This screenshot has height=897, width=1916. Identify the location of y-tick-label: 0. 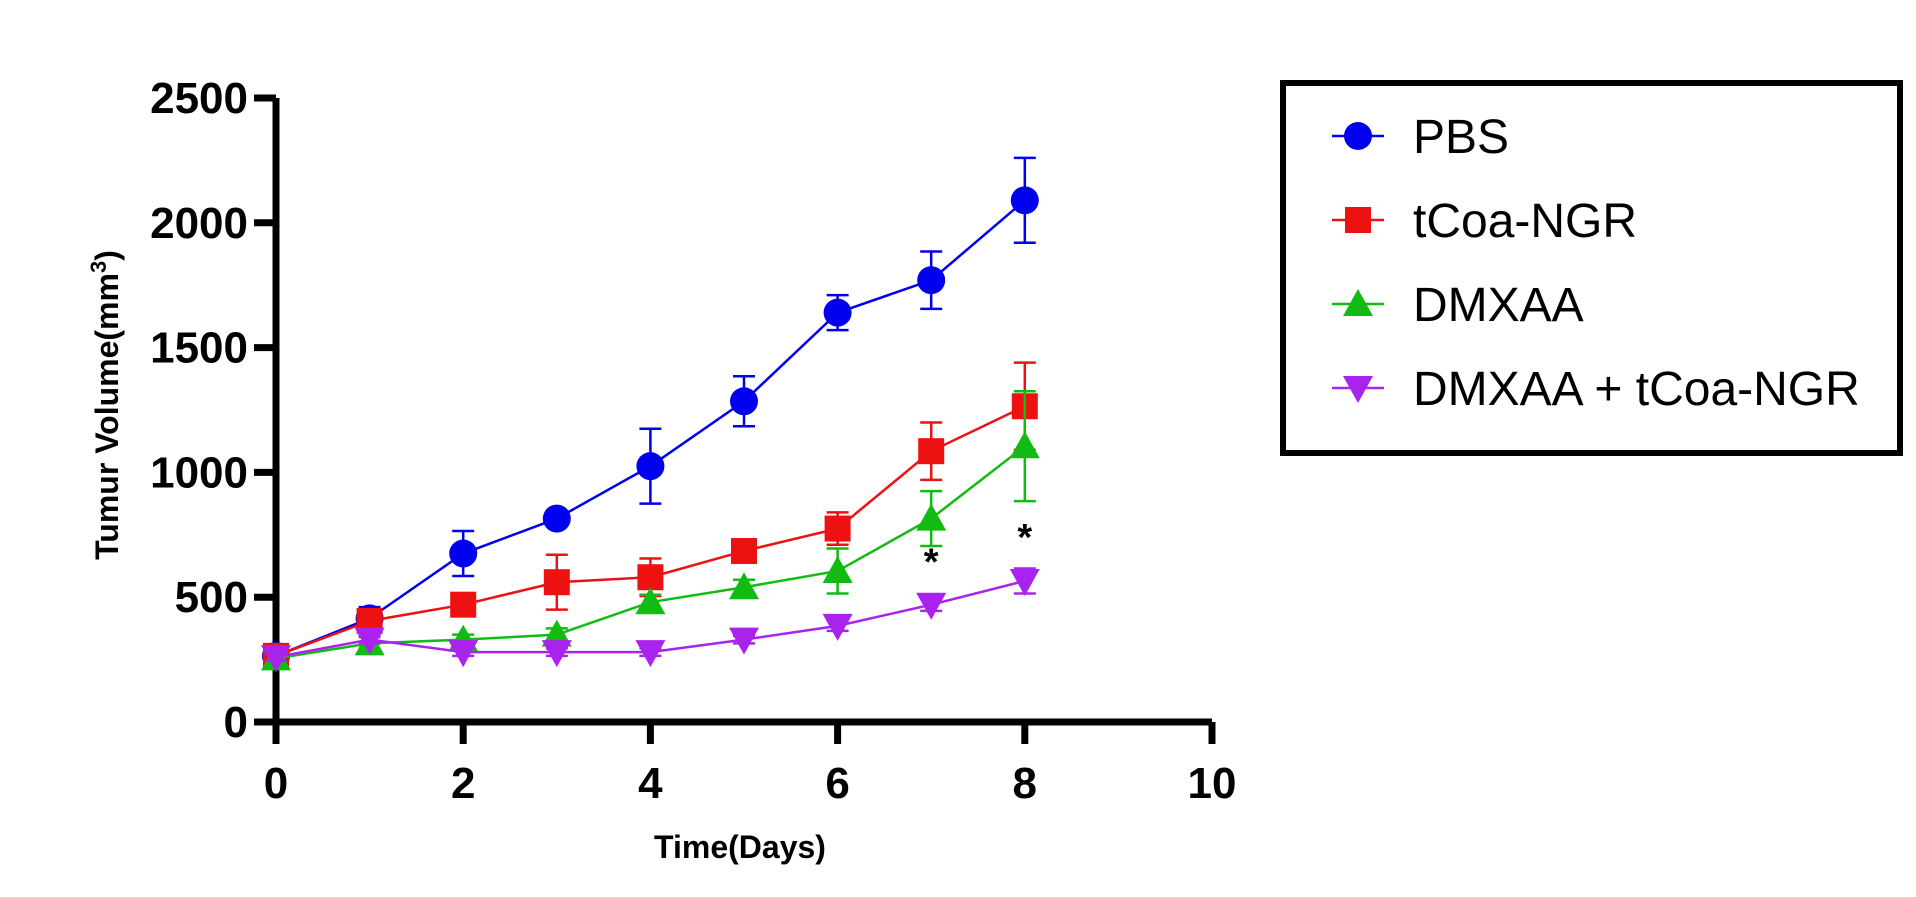
(236, 722).